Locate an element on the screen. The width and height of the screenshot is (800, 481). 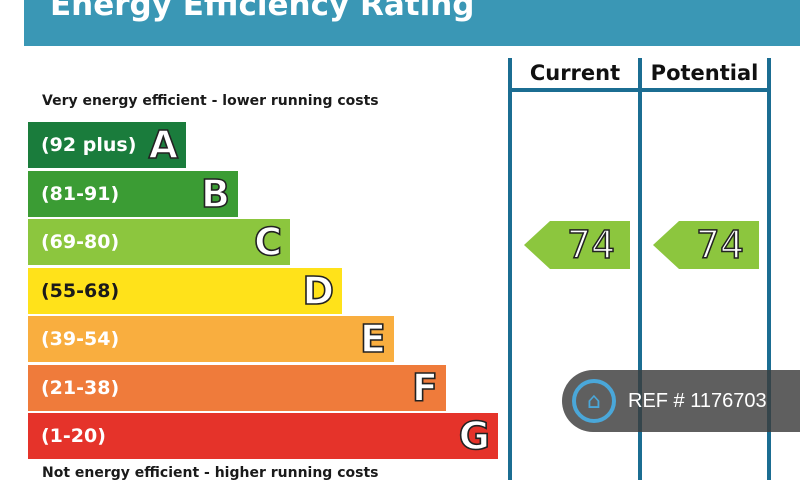
band-range-label: (21-38) is located at coordinates (80, 387).